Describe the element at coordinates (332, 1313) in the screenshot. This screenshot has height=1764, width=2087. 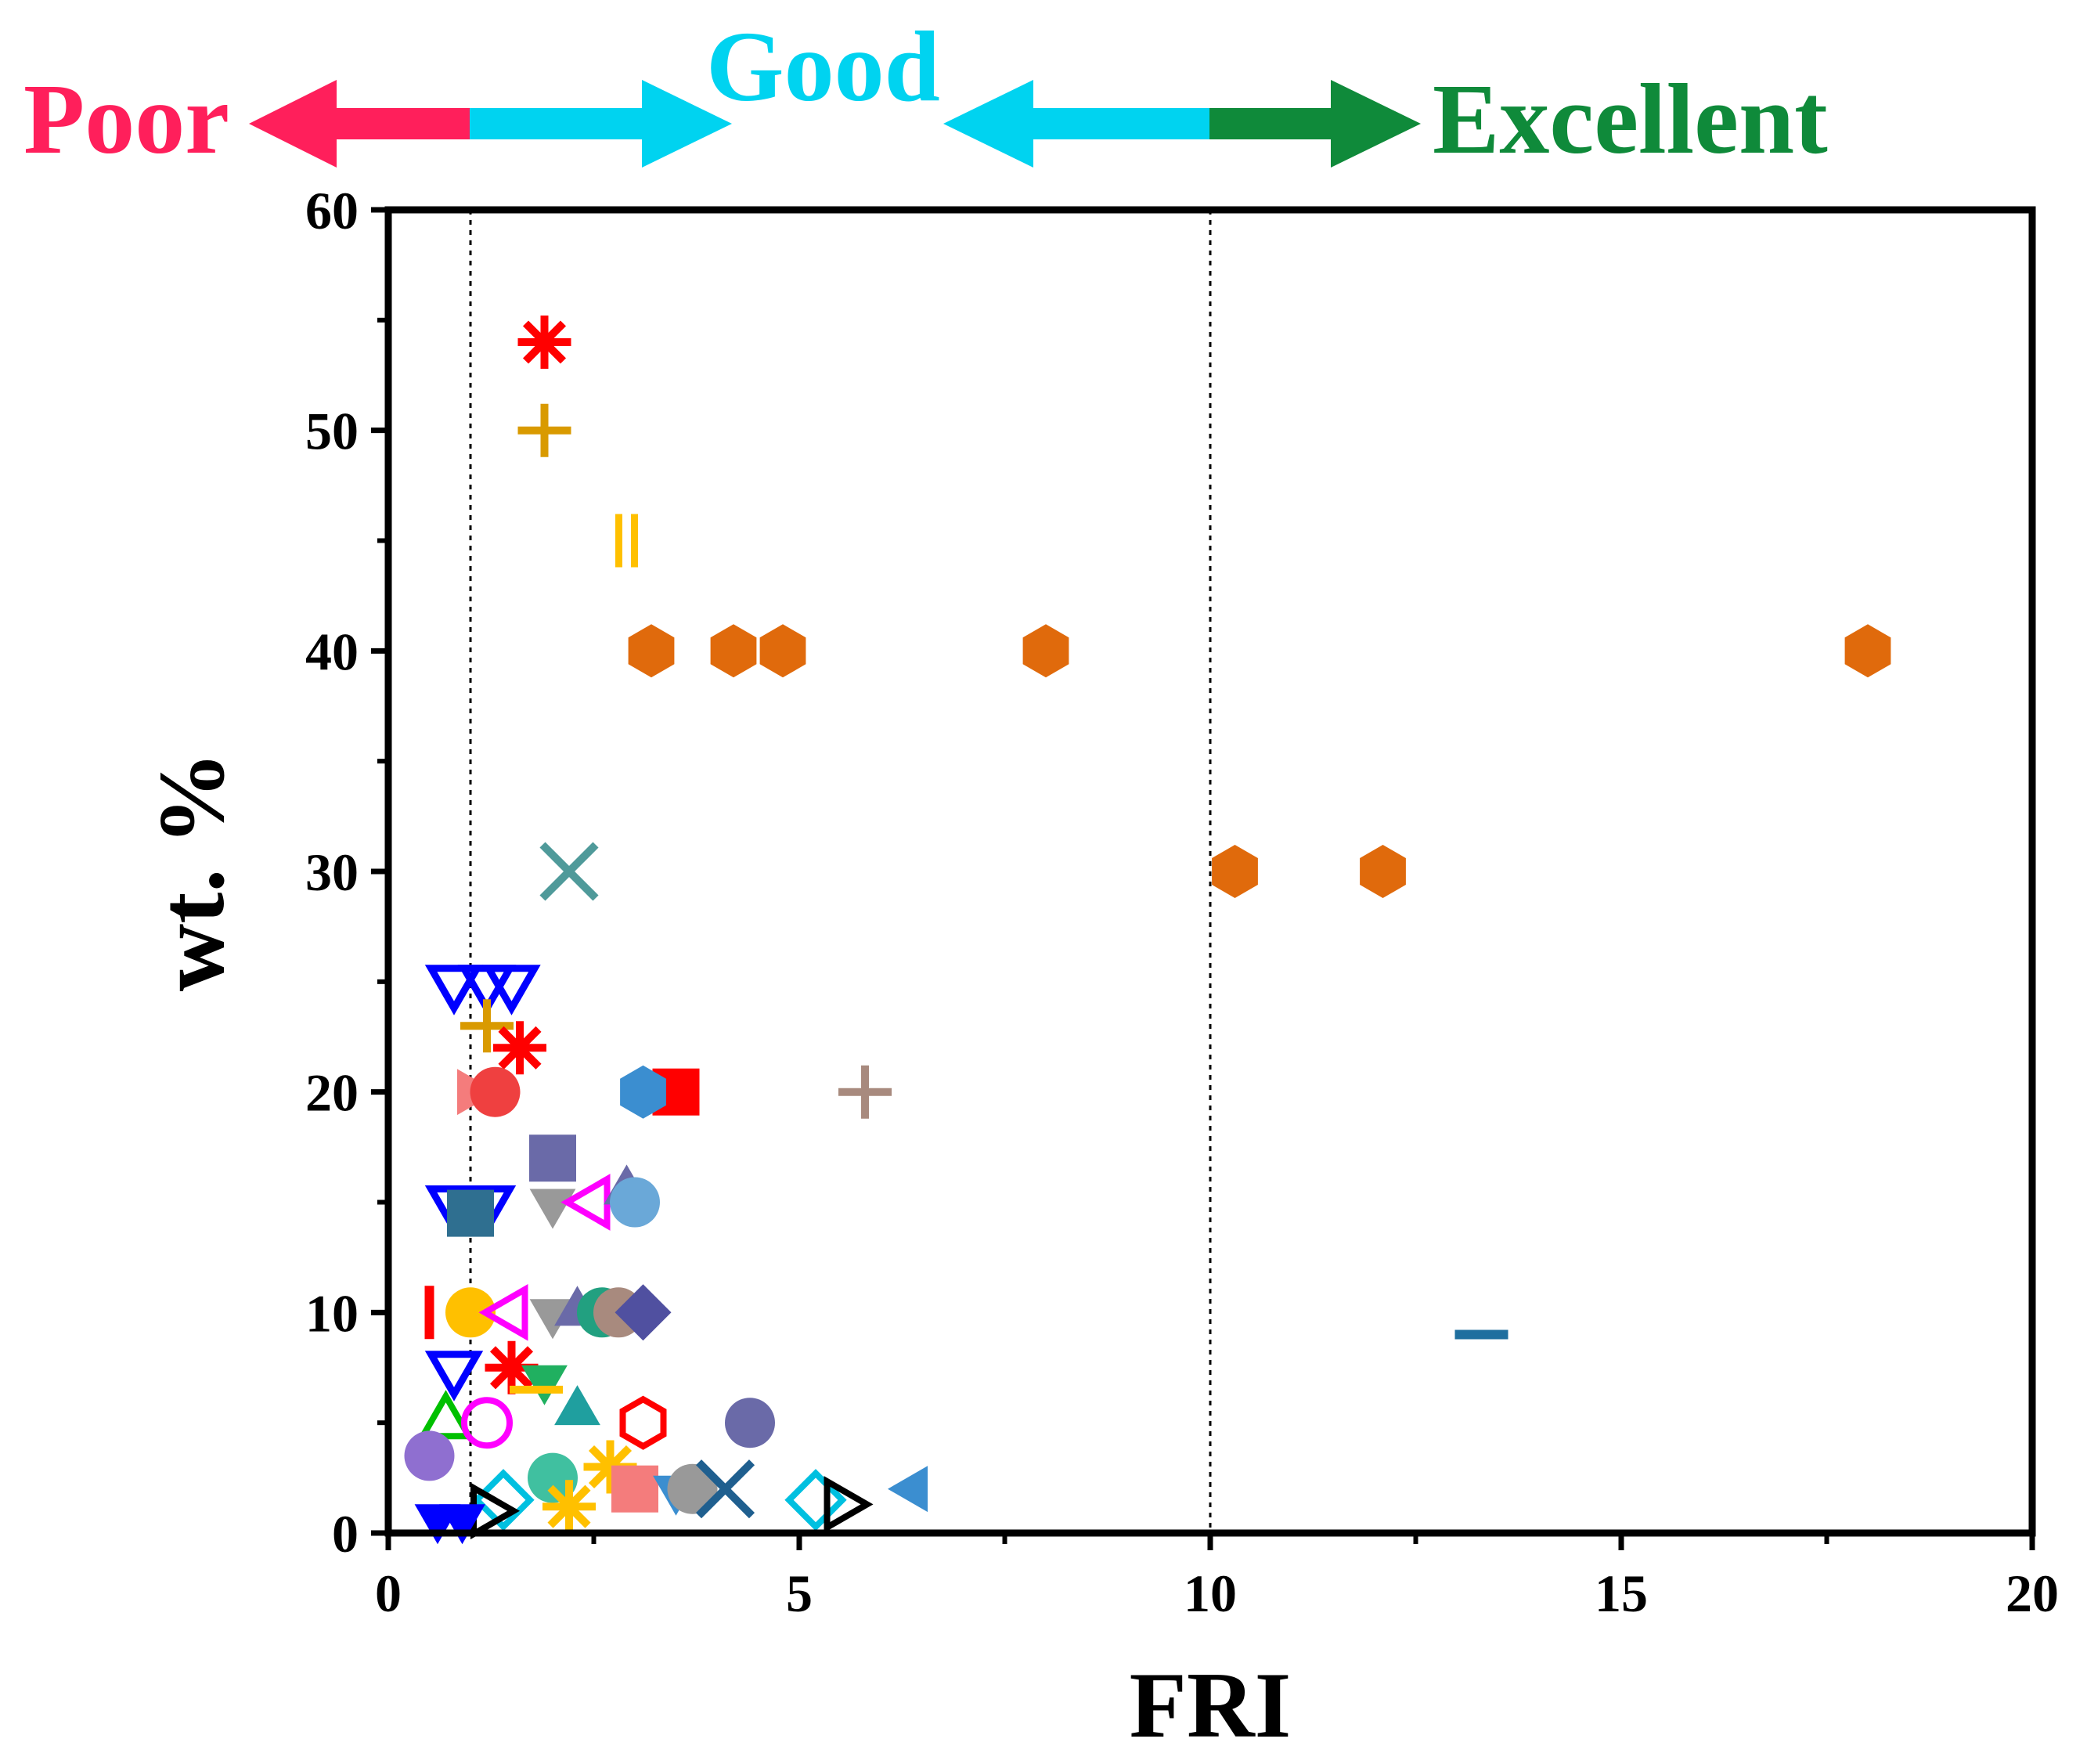
I see `y-tick-label: 10` at that location.